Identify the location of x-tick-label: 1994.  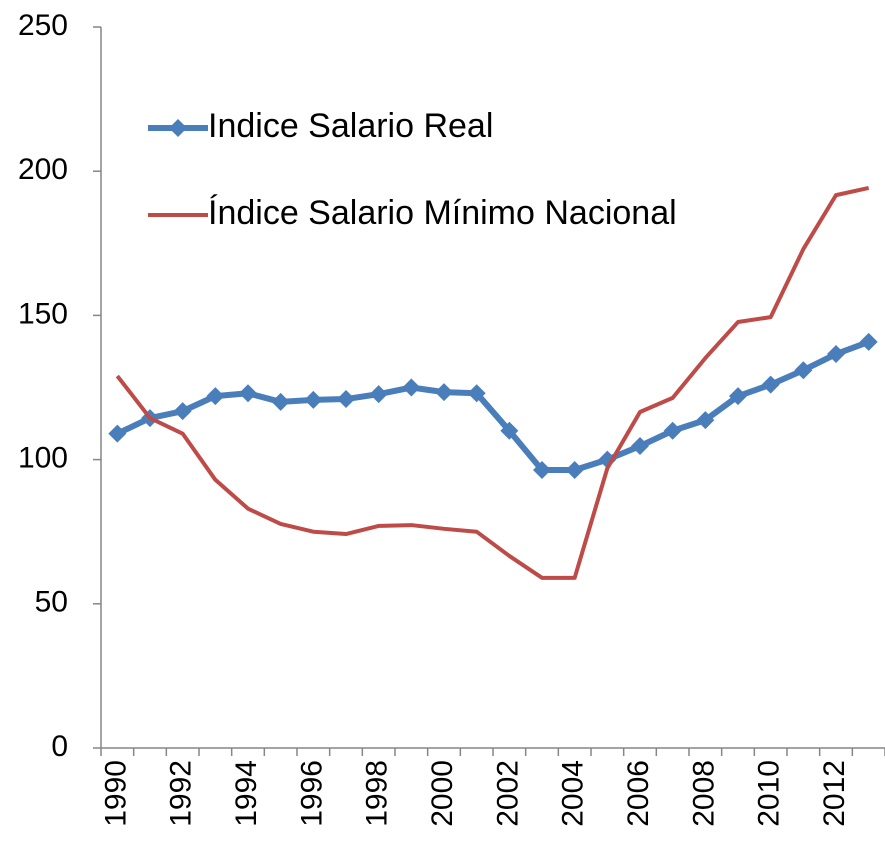
(246, 793).